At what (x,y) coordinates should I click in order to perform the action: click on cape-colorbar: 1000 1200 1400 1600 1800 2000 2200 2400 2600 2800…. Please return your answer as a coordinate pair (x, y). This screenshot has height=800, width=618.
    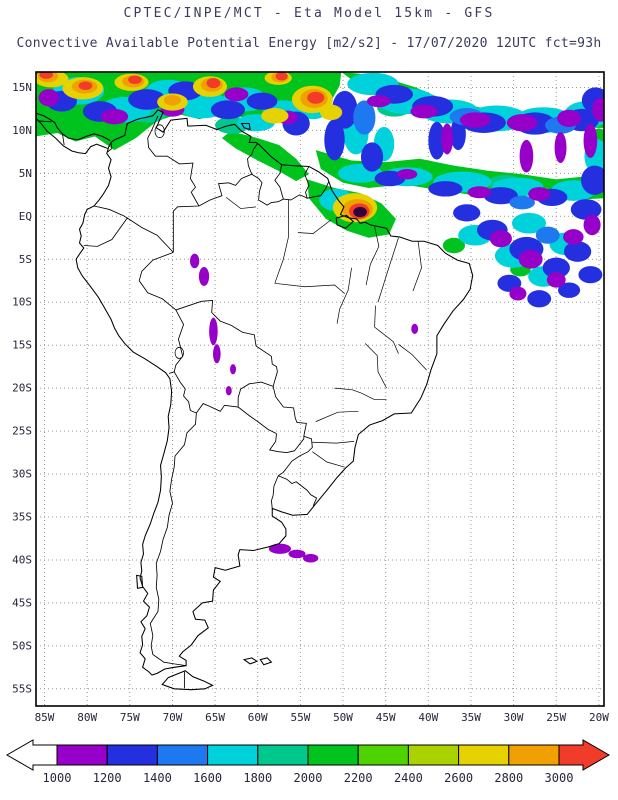
    Looking at the image, I should click on (308, 762).